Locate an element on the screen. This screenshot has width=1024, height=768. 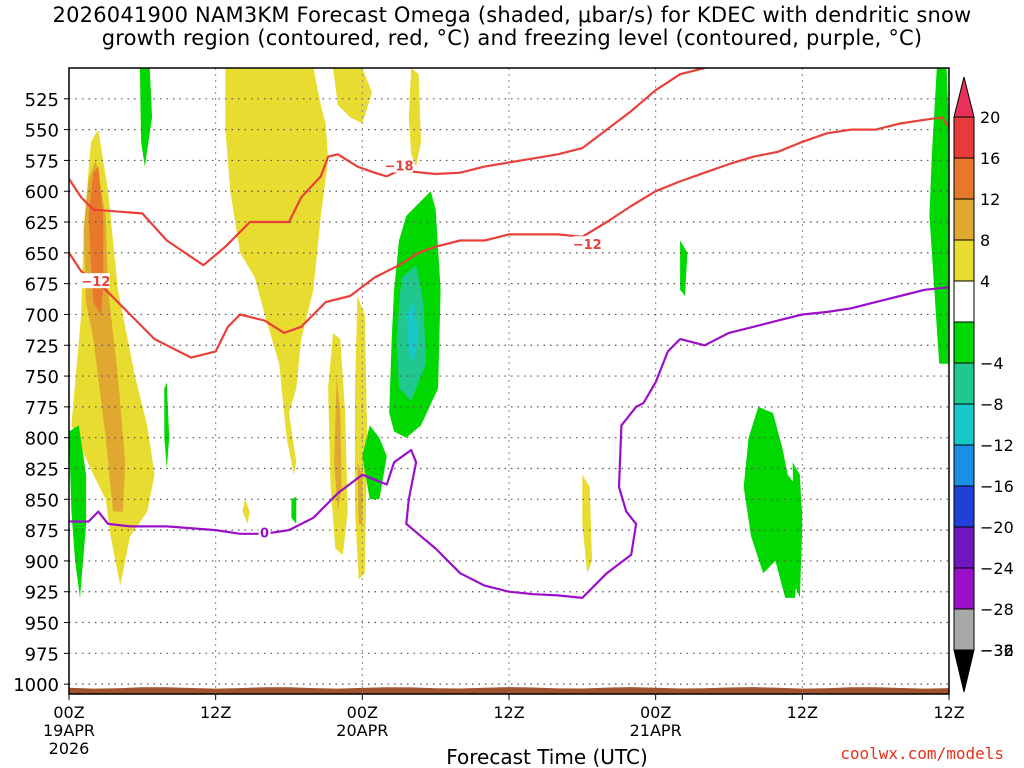
y-tick-label-825: 825 is located at coordinates (42, 469).